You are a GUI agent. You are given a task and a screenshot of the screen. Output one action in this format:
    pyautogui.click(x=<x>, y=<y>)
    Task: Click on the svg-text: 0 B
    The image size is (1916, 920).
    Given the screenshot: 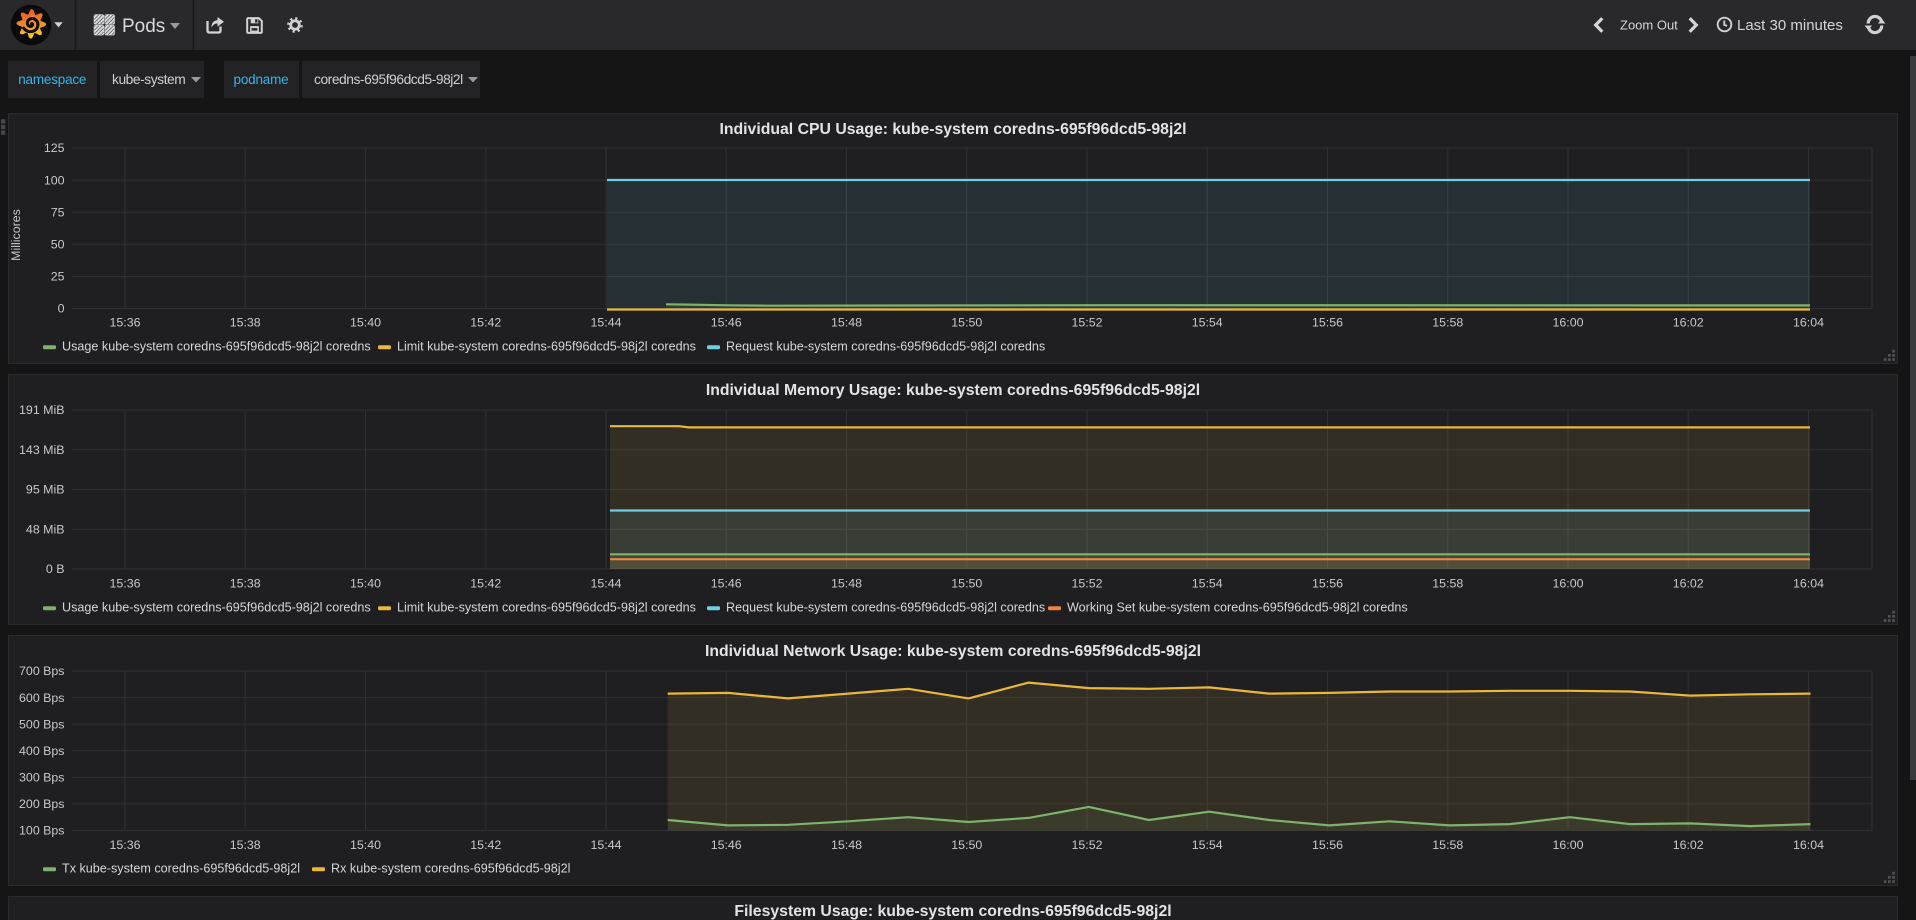 What is the action you would take?
    pyautogui.click(x=55, y=569)
    